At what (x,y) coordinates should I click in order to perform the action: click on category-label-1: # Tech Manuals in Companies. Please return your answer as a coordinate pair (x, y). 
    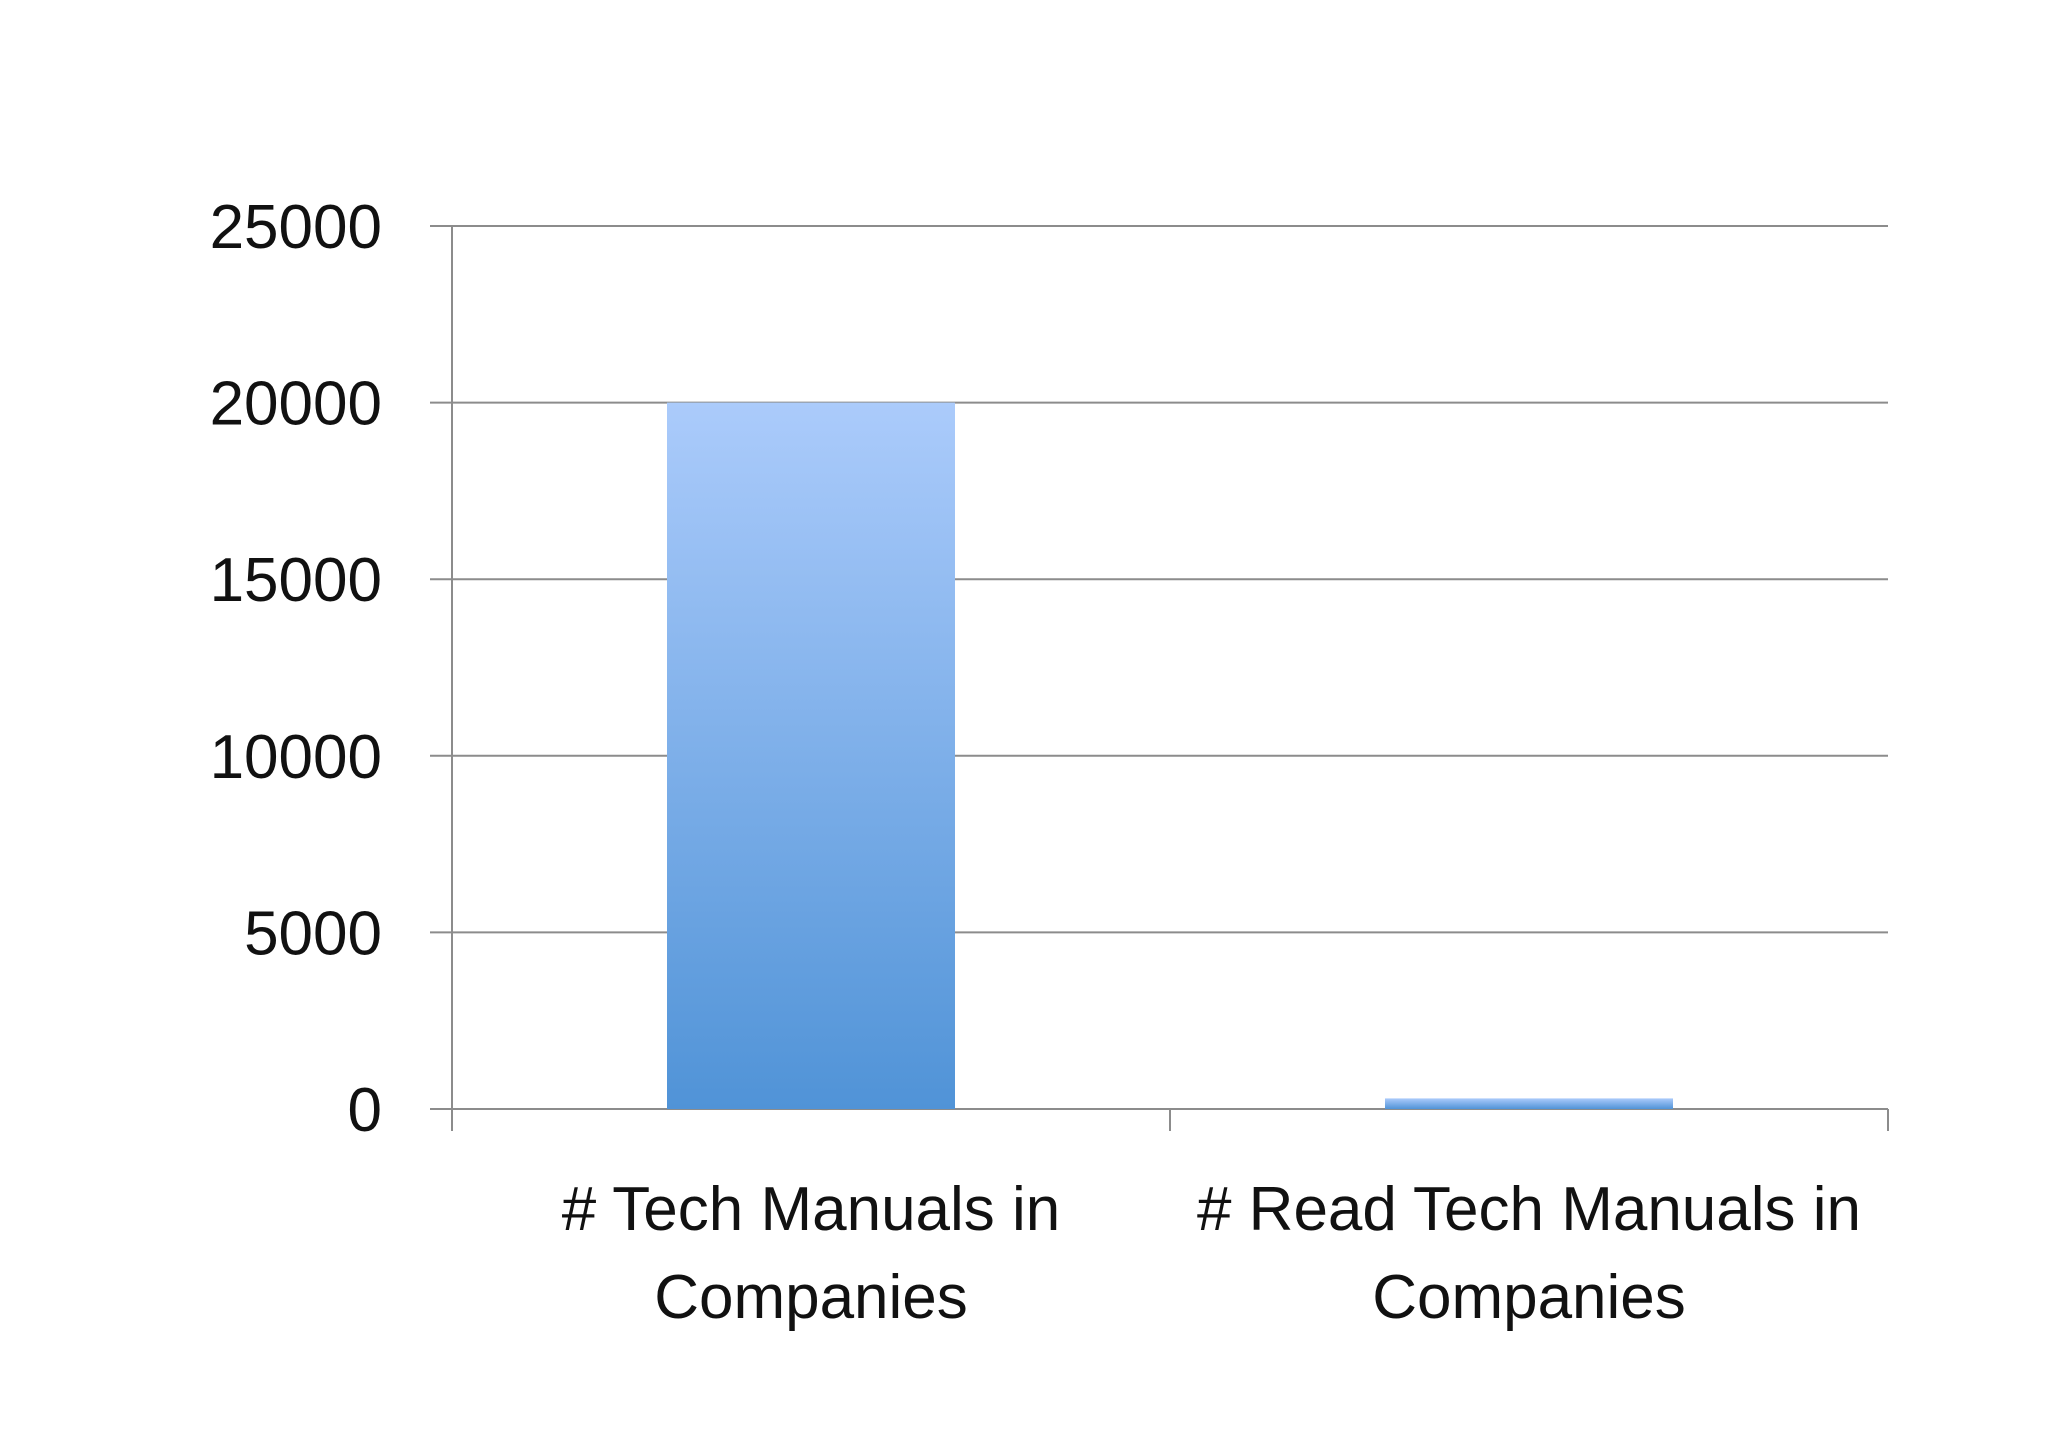
    Looking at the image, I should click on (811, 1253).